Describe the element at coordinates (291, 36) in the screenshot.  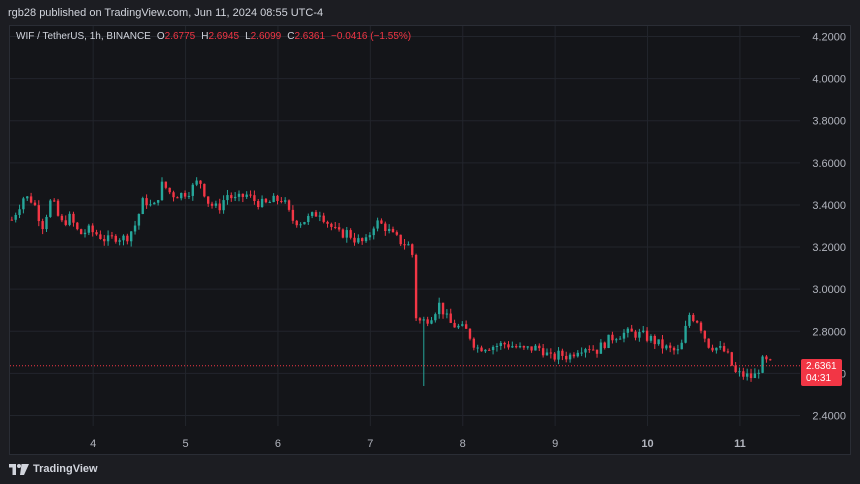
I see `close-label: C` at that location.